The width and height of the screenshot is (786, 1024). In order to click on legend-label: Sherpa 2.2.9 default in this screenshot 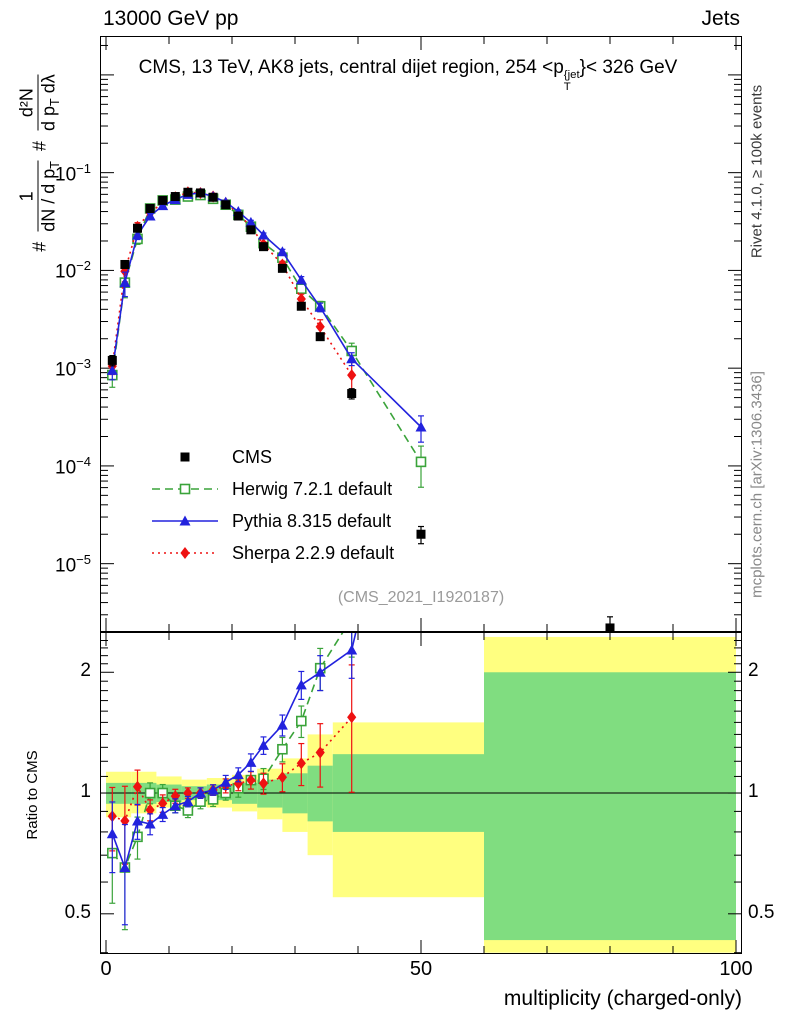, I will do `click(313, 552)`.